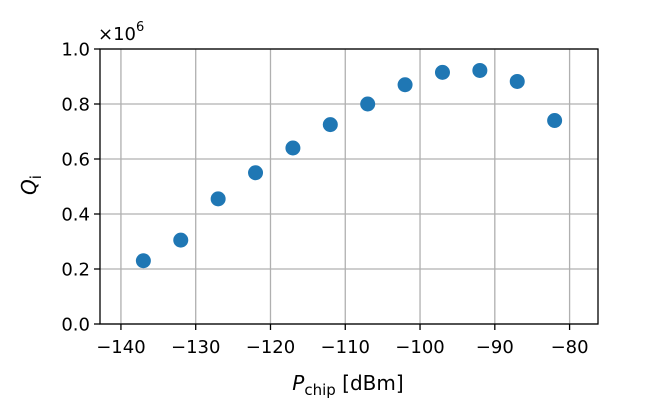 Image resolution: width=665 pixels, height=406 pixels. What do you see at coordinates (117, 34) in the screenshot?
I see `y-multiplier-base: ×10` at bounding box center [117, 34].